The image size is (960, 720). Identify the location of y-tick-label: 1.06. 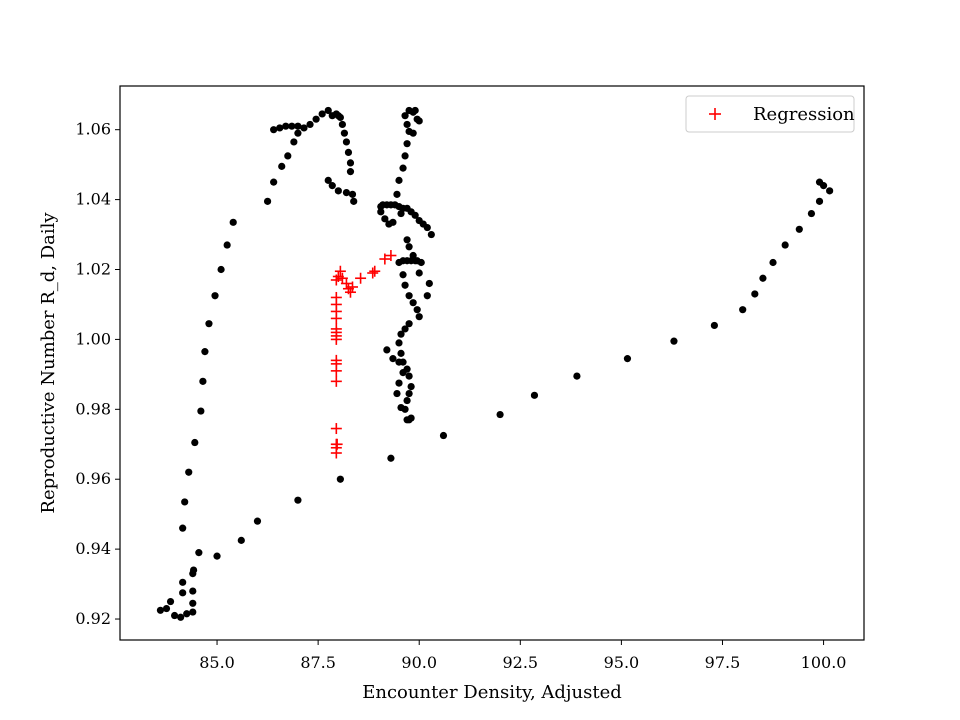
(93, 129).